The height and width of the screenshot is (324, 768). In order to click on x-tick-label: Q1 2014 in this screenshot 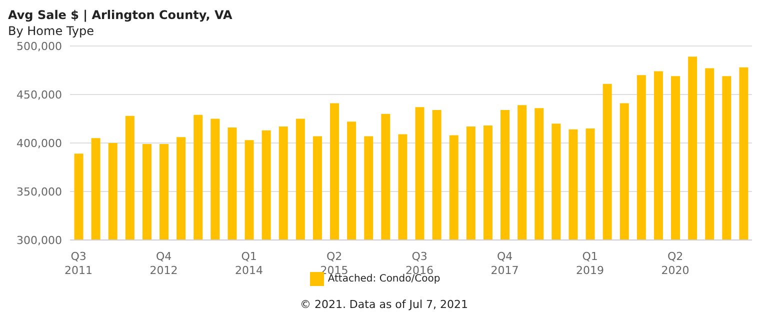, I will do `click(249, 263)`.